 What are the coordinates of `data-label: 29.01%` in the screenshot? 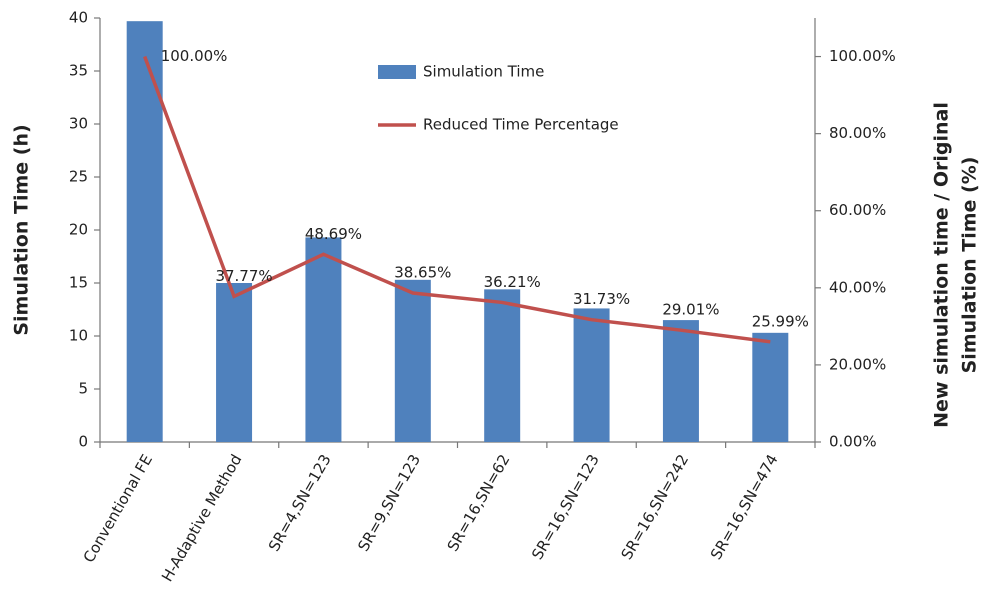 It's located at (690, 310).